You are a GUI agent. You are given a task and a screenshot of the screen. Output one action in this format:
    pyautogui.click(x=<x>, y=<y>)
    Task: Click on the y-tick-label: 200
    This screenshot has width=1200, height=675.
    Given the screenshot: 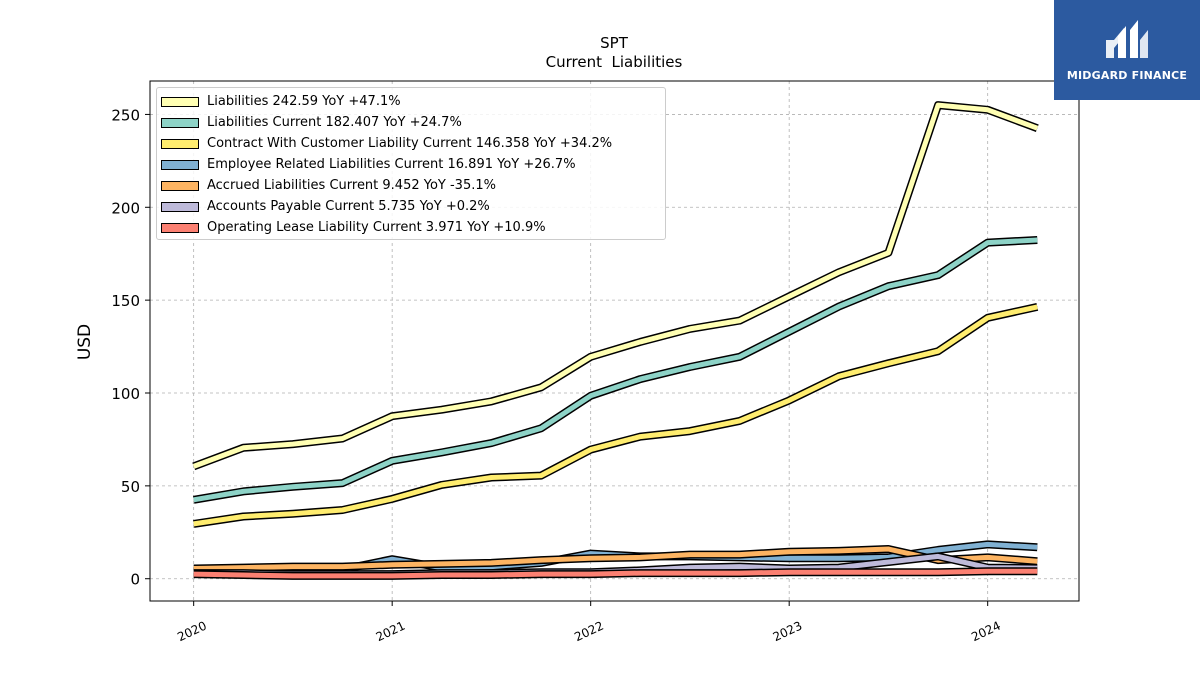 What is the action you would take?
    pyautogui.click(x=125, y=208)
    